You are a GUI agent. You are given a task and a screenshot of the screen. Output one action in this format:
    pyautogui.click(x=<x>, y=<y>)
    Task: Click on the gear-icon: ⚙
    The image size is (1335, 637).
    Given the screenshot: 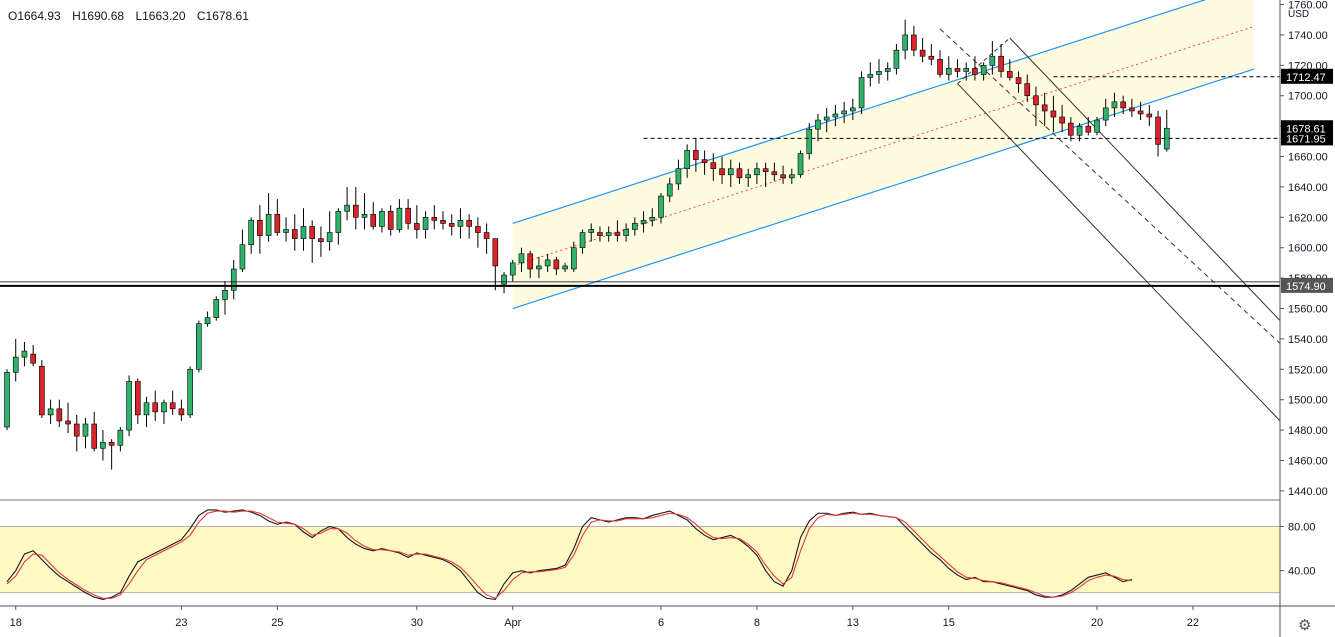 What is the action you would take?
    pyautogui.click(x=1305, y=625)
    